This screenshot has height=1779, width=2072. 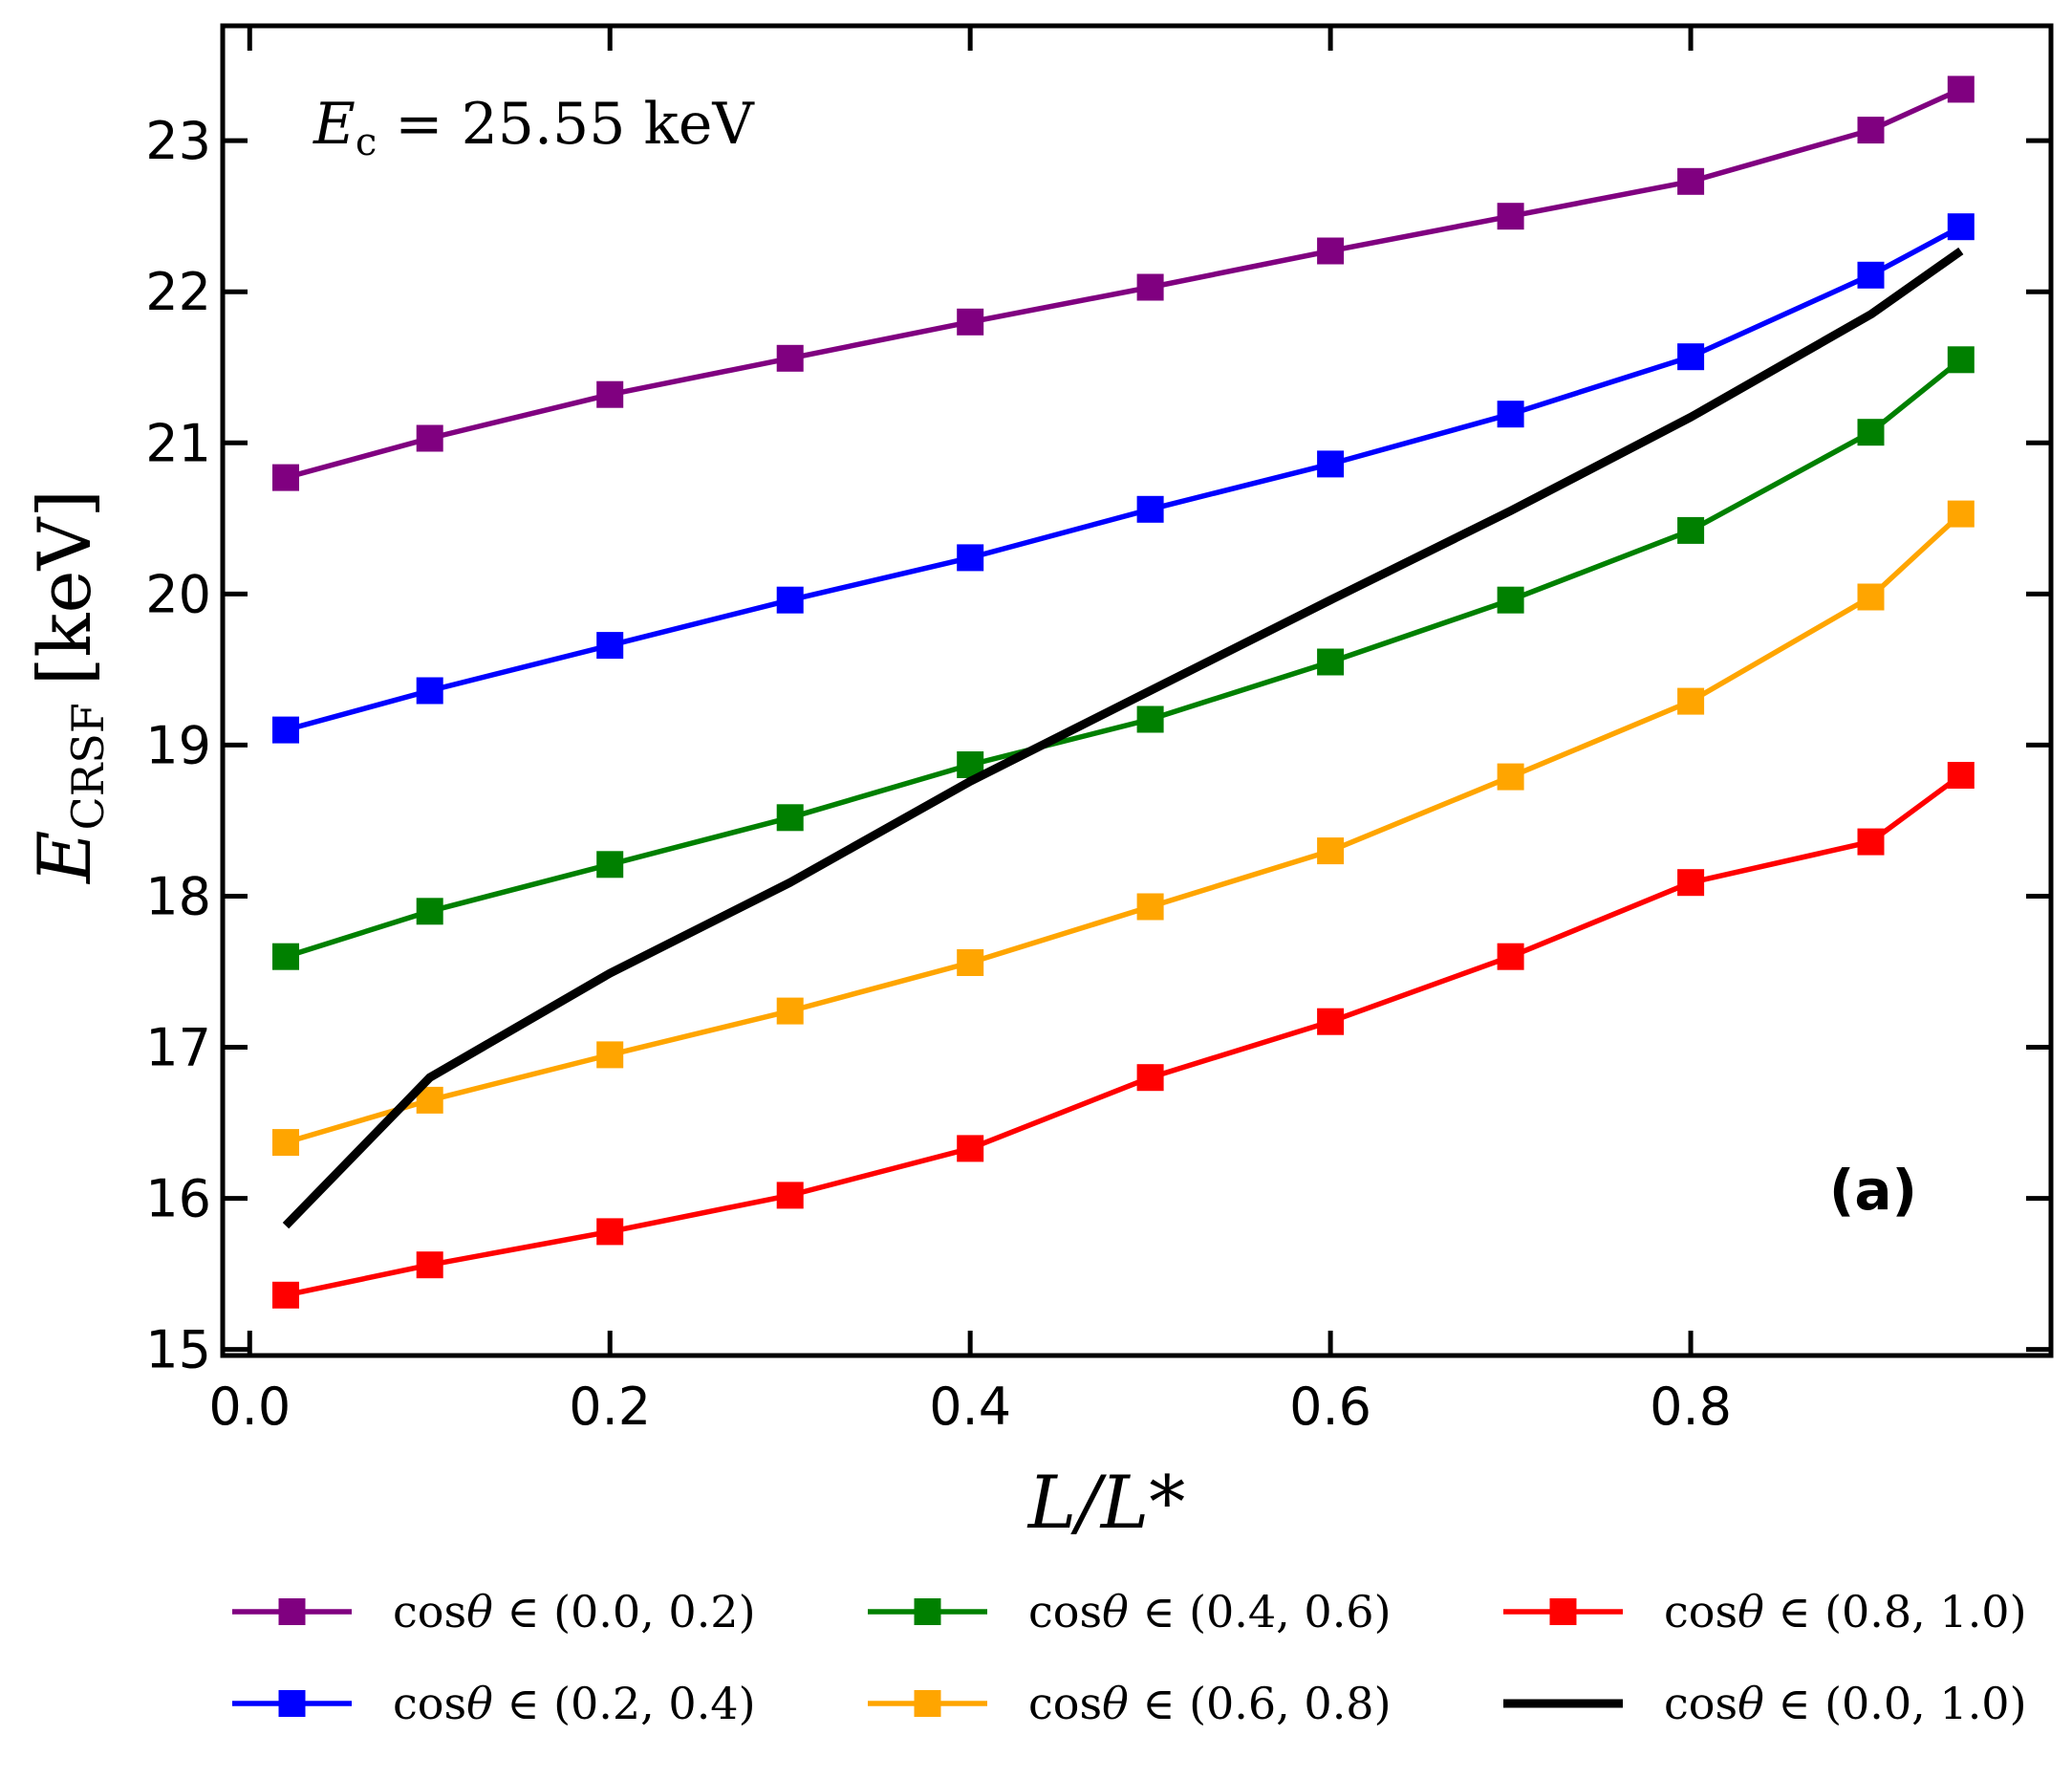 What do you see at coordinates (624, 1612) in the screenshot?
I see `legend-label-suffix: ∈ (0.0, 0.2)` at bounding box center [624, 1612].